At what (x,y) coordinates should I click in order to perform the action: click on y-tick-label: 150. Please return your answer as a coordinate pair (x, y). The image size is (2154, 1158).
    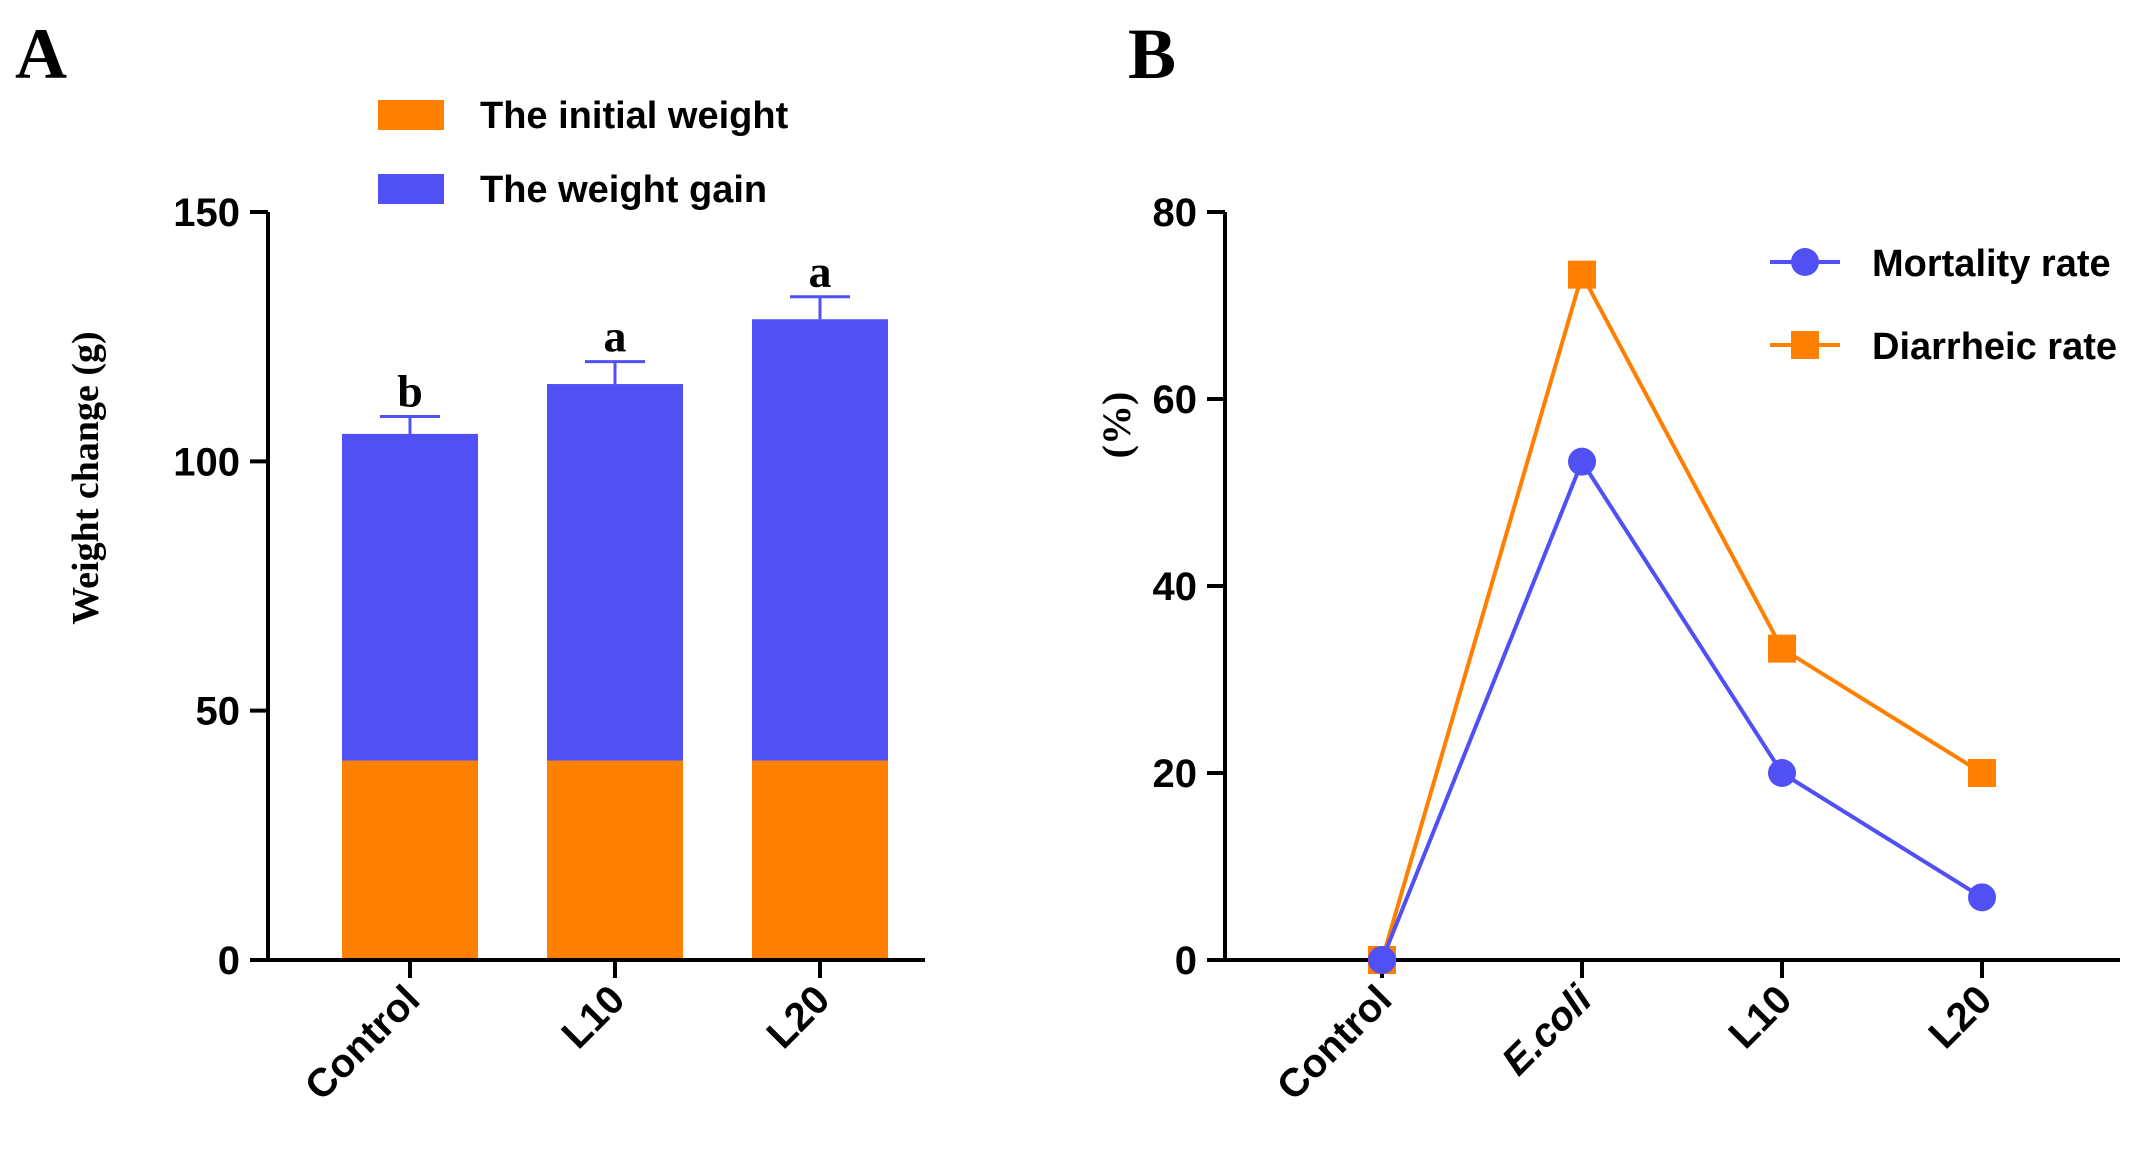
    Looking at the image, I should click on (206, 213).